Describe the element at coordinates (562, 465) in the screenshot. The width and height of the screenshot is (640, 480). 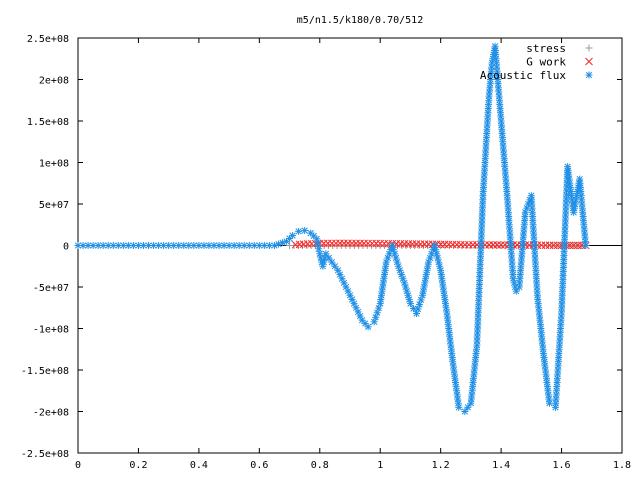
I see `x-tick-label: 1.6` at that location.